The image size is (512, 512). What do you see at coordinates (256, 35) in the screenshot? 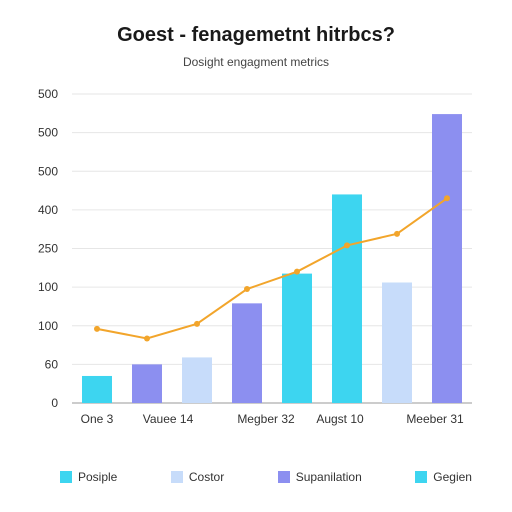
I see `chart-title: Goest - fenagemetnt hitrbcs?` at bounding box center [256, 35].